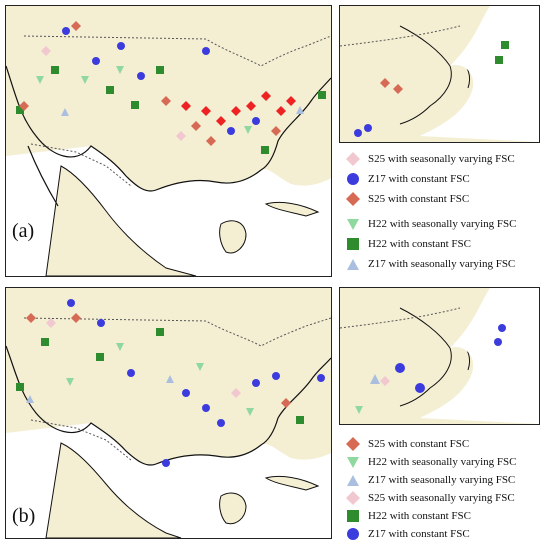 Image resolution: width=550 pixels, height=544 pixels. What do you see at coordinates (23, 231) in the screenshot?
I see `panel-label-a: (a)` at bounding box center [23, 231].